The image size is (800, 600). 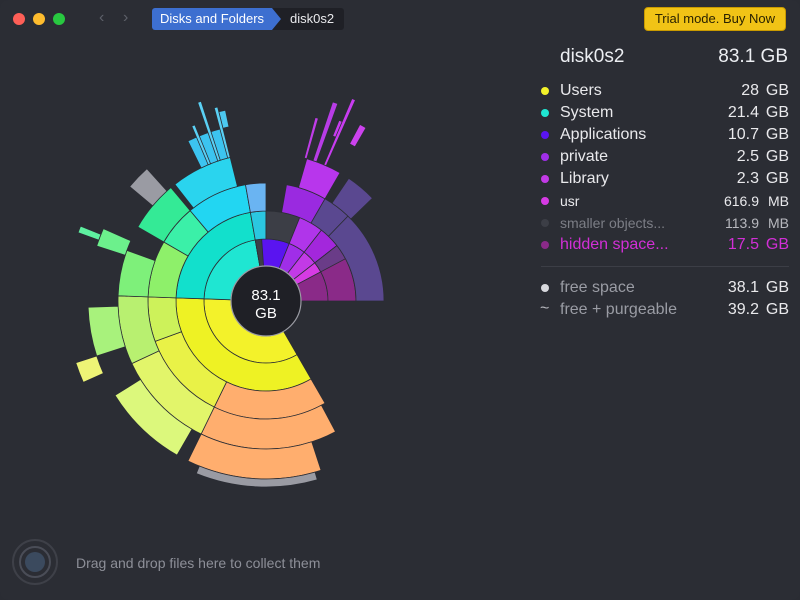 What do you see at coordinates (592, 56) in the screenshot?
I see `disk-name: disk0s2` at bounding box center [592, 56].